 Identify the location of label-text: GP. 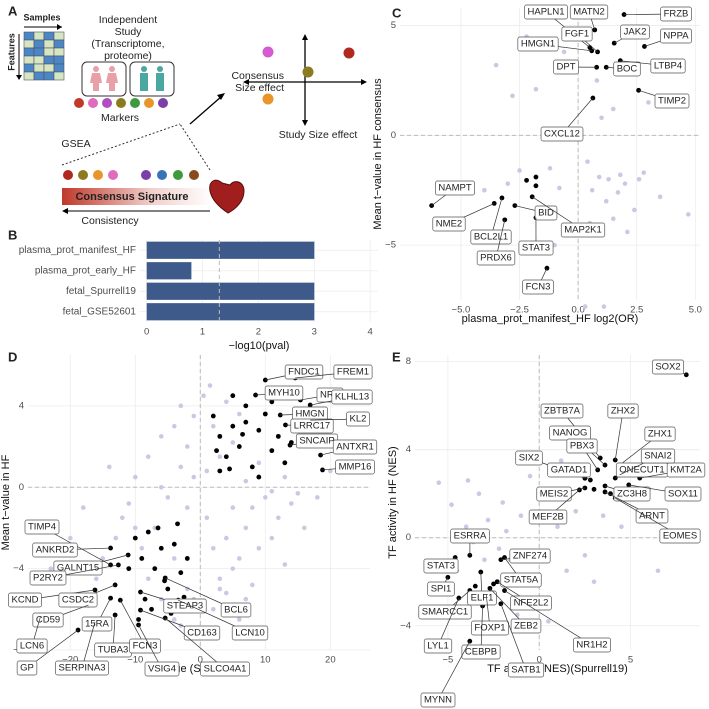
(27, 668).